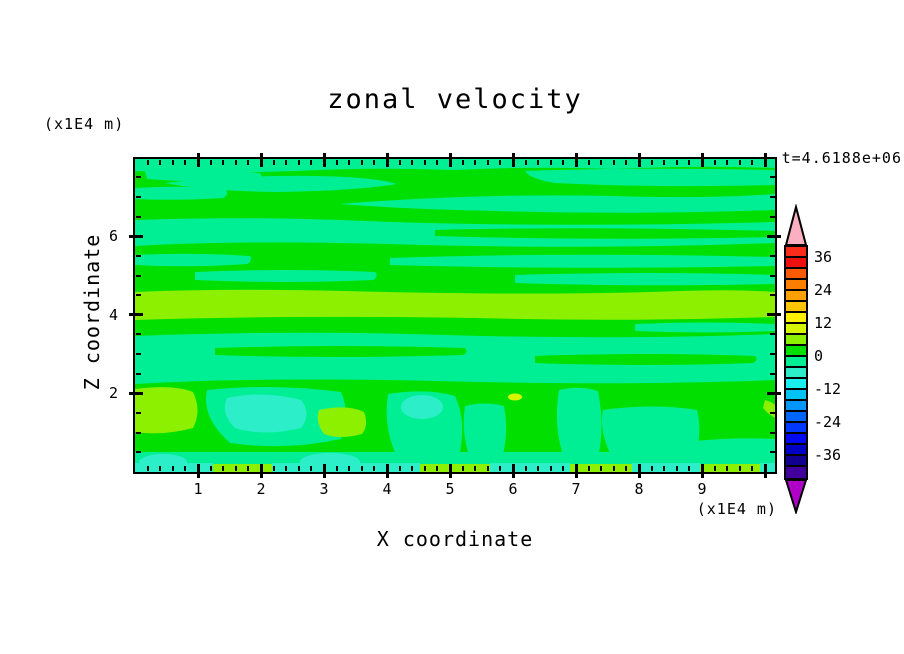 Image resolution: width=904 pixels, height=654 pixels. What do you see at coordinates (387, 489) in the screenshot?
I see `x-tick-label: 4` at bounding box center [387, 489].